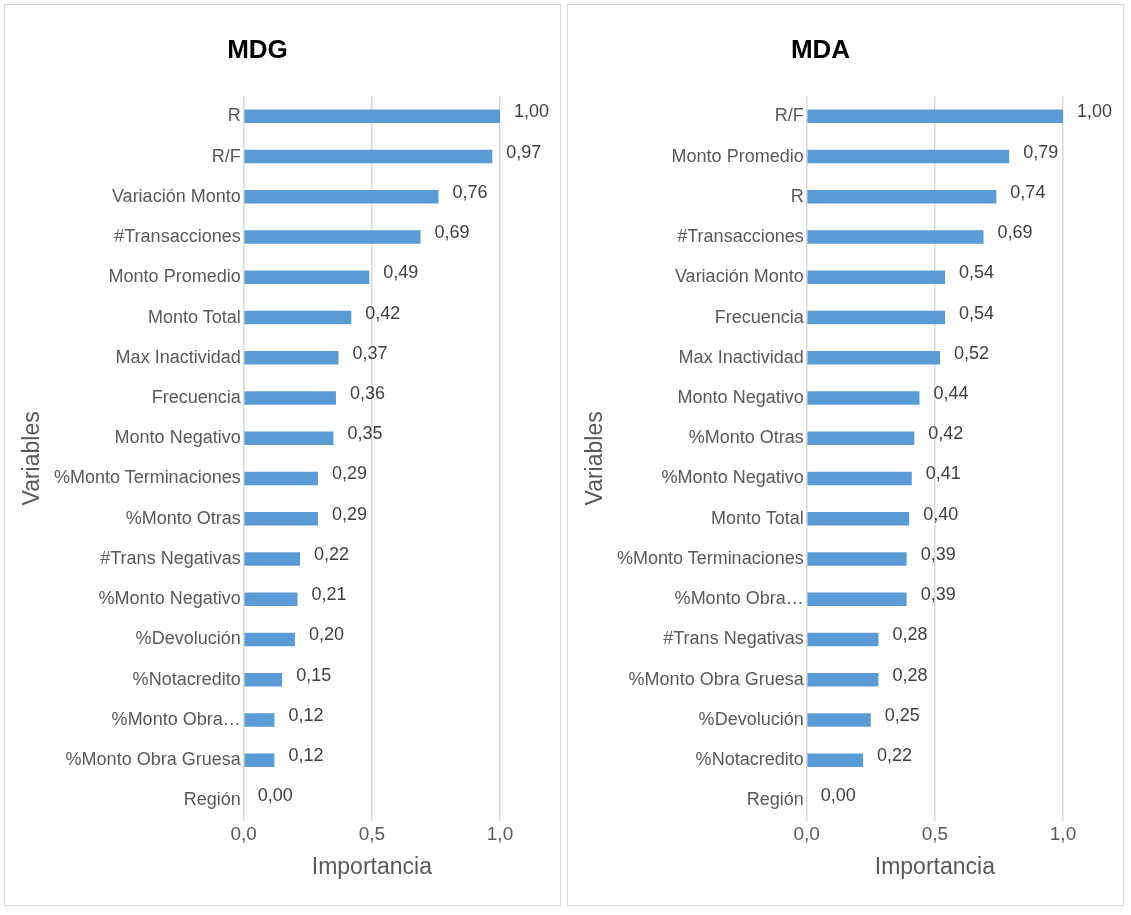 Image resolution: width=1131 pixels, height=915 pixels. What do you see at coordinates (902, 714) in the screenshot?
I see `data-label: 0,25` at bounding box center [902, 714].